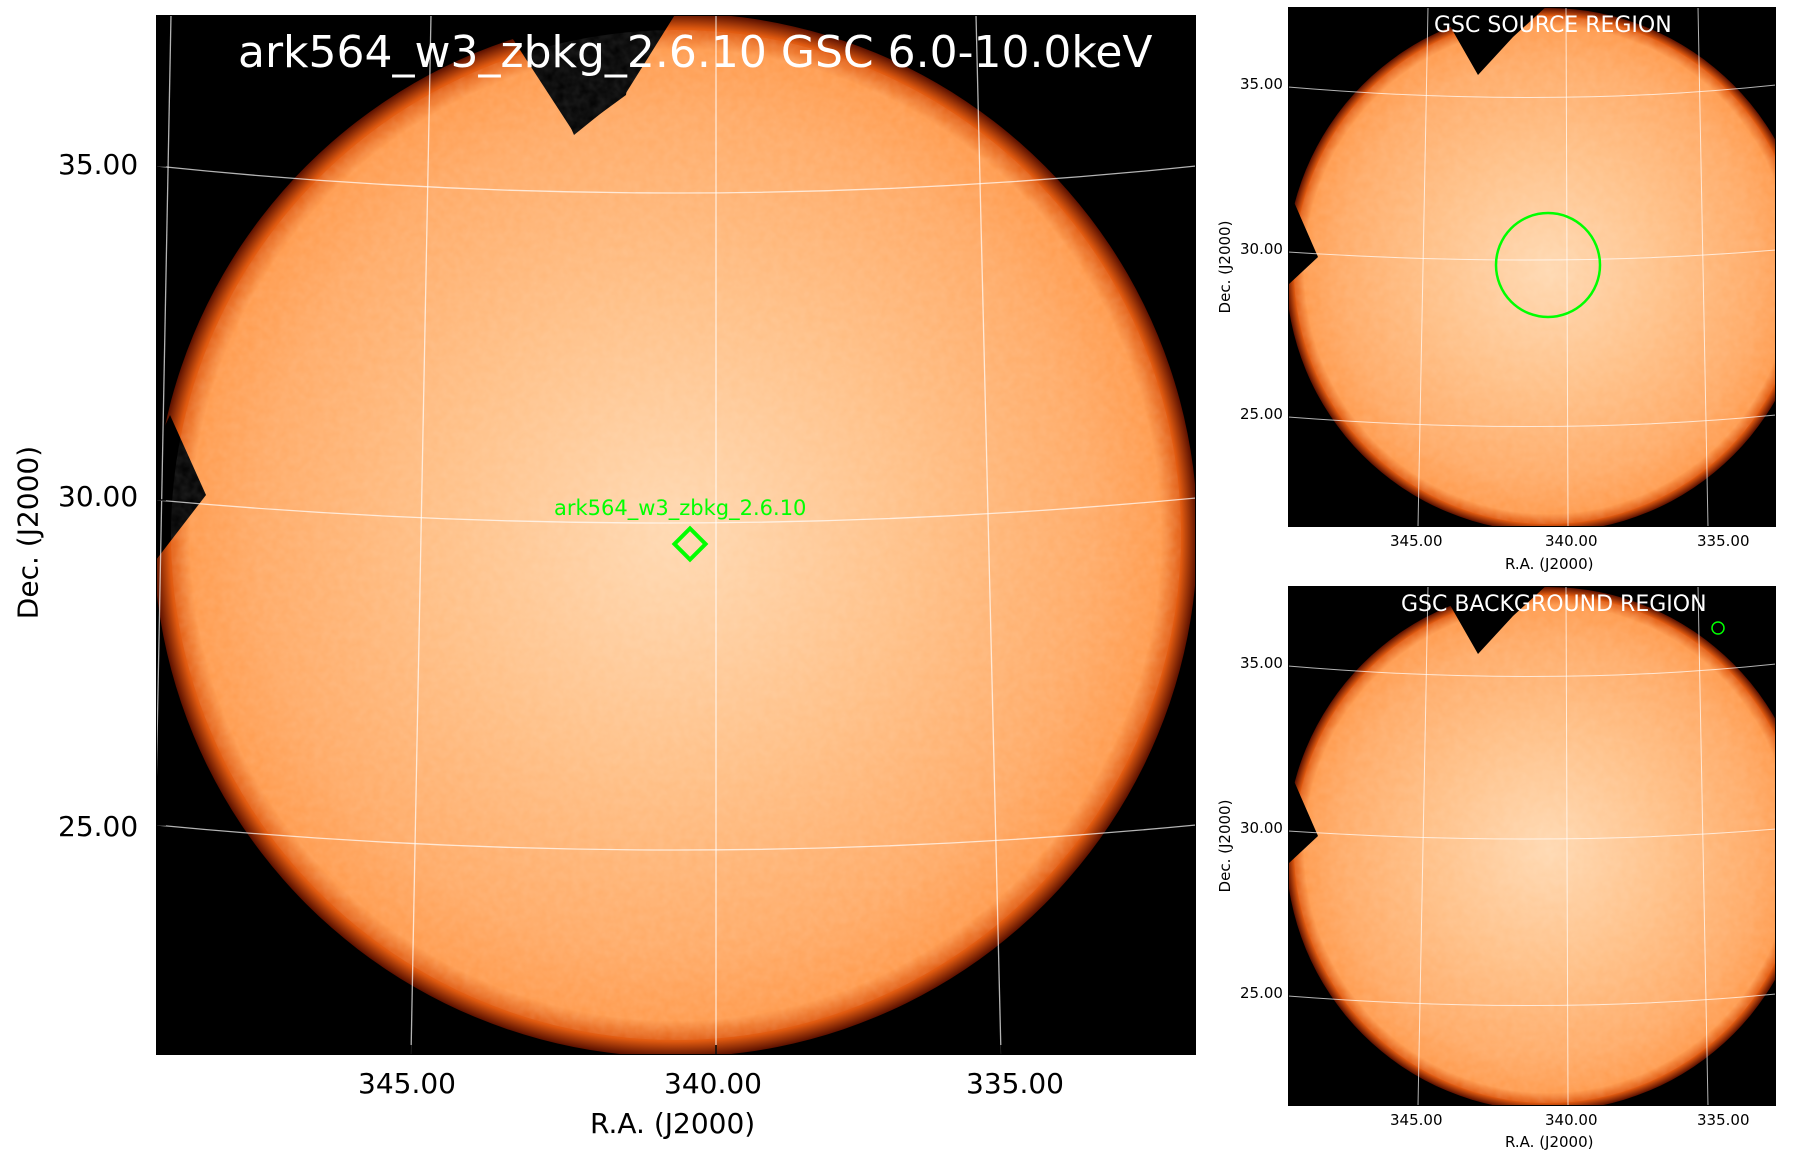 This screenshot has height=1156, width=1815. I want to click on source-x-tick-label: 335.00, so click(1723, 541).